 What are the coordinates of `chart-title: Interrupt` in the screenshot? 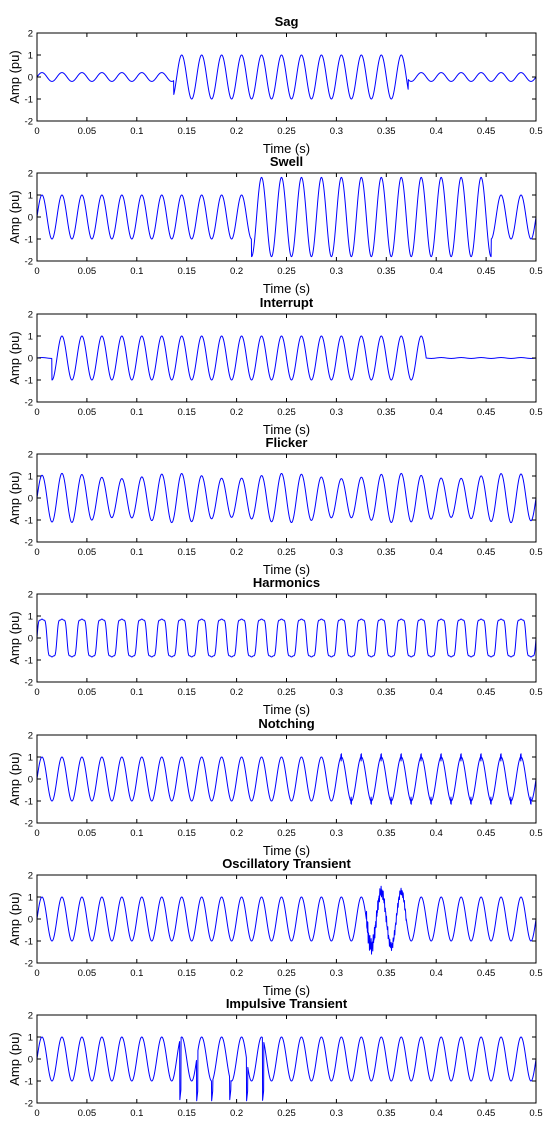 It's located at (287, 302).